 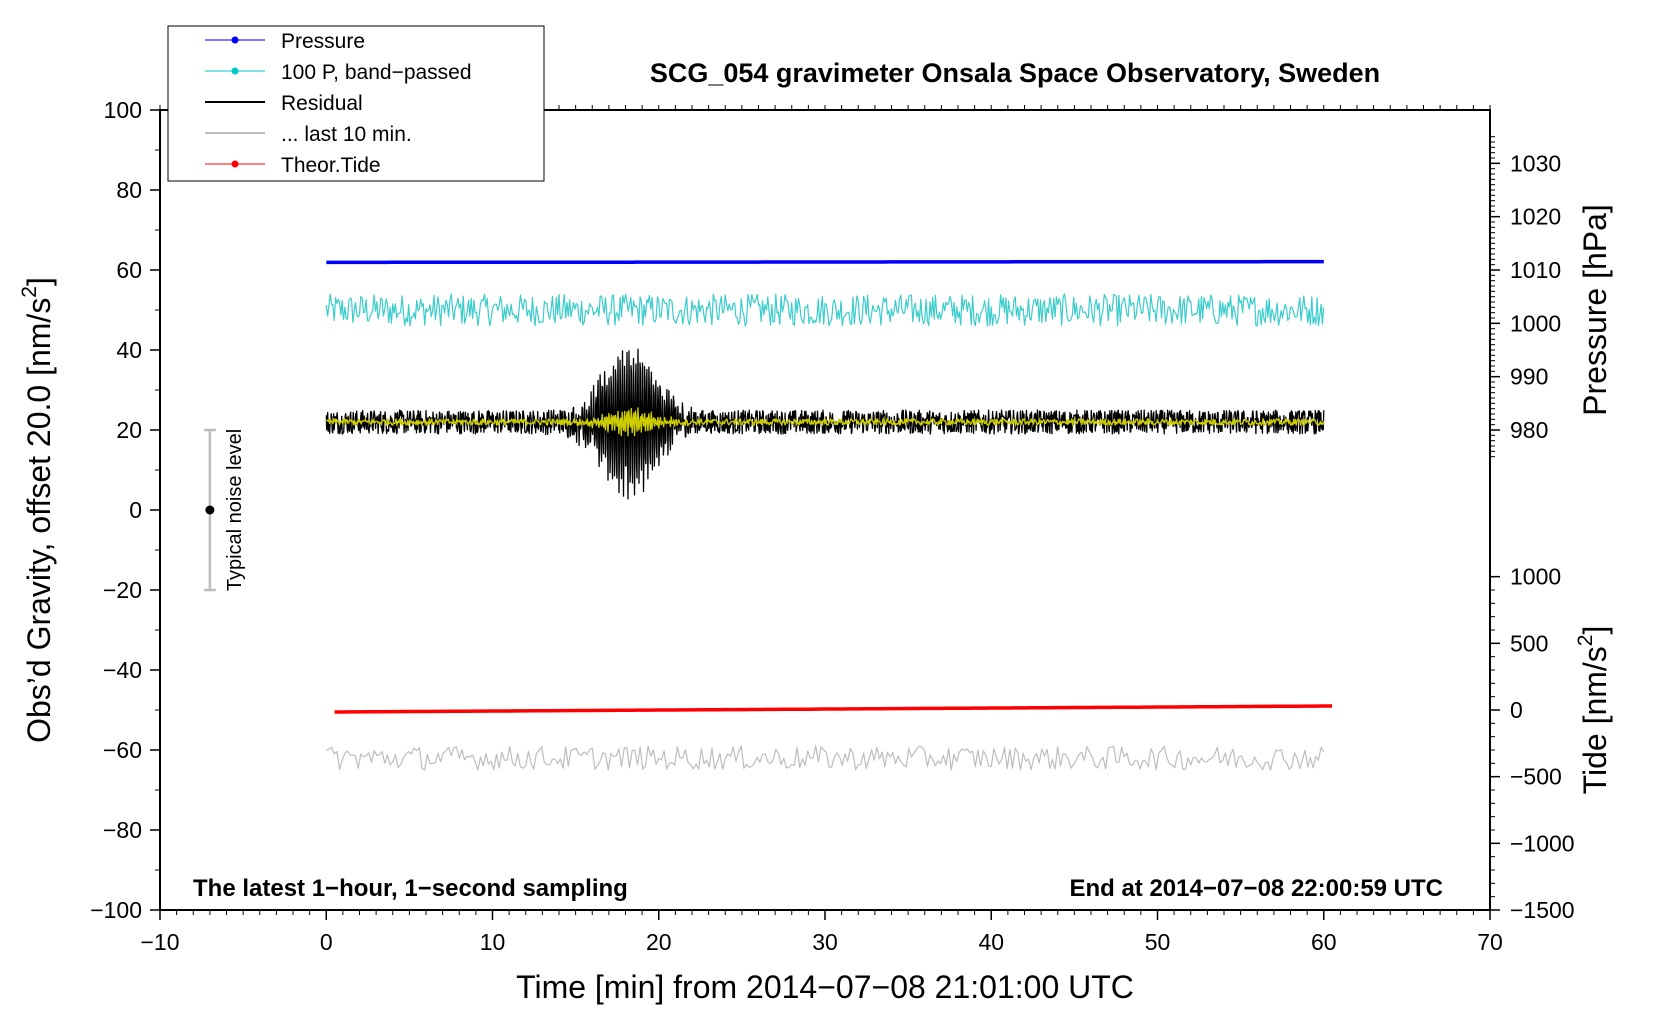 I want to click on y-axis-left: 100 80 60 40 20 0 −20 −40 −60 −80 −100, so click(x=125, y=510).